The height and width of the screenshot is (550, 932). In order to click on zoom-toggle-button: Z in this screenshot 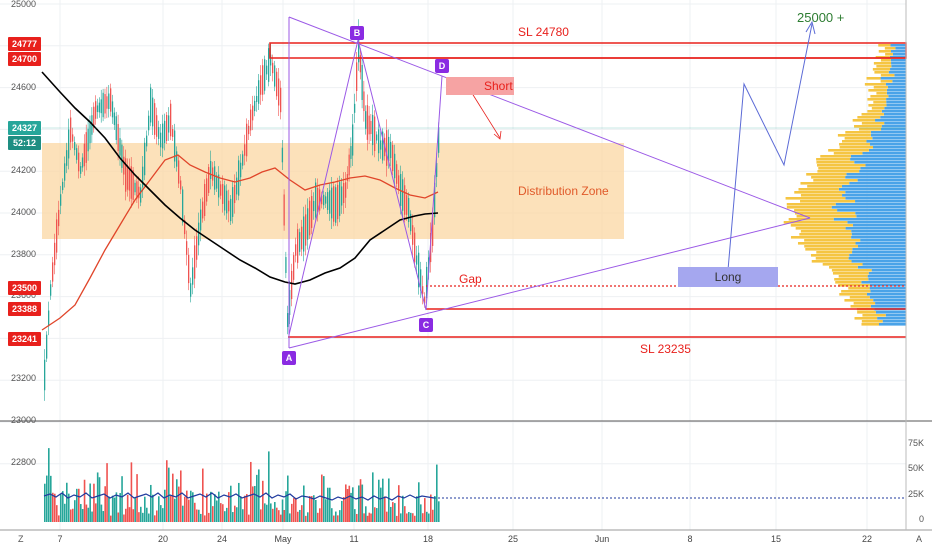, I will do `click(21, 539)`.